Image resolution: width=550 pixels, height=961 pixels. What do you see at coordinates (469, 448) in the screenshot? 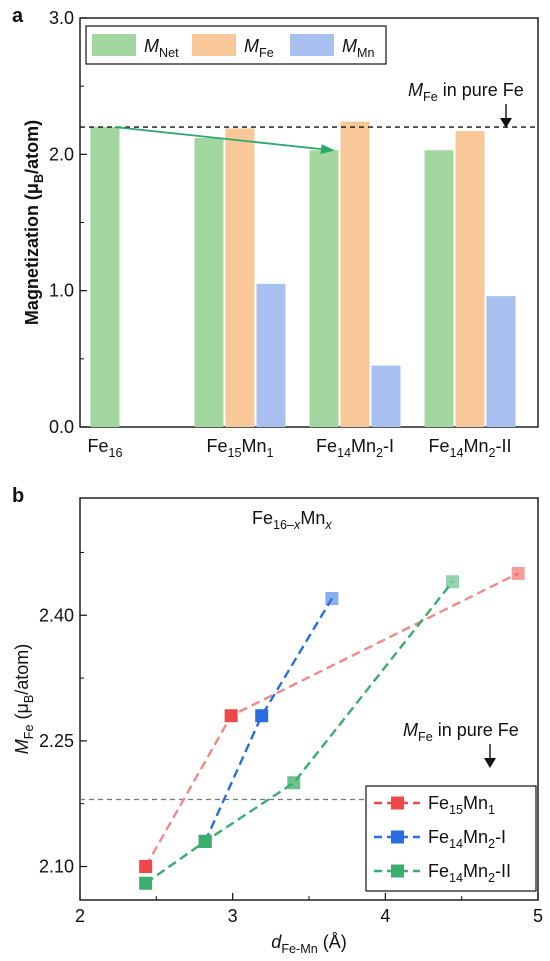
I see `category-label: Fe14Mn2-II` at bounding box center [469, 448].